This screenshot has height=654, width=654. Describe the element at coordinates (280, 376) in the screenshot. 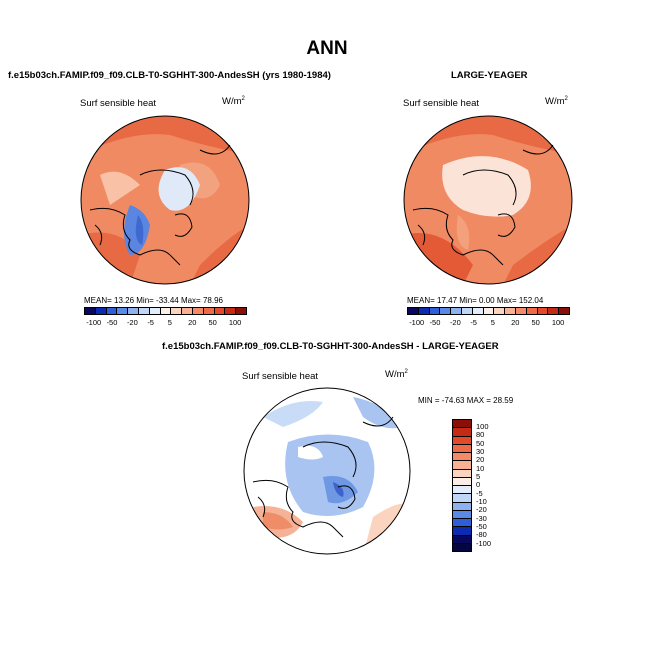

I see `diff-variable: Surf sensible heat` at that location.